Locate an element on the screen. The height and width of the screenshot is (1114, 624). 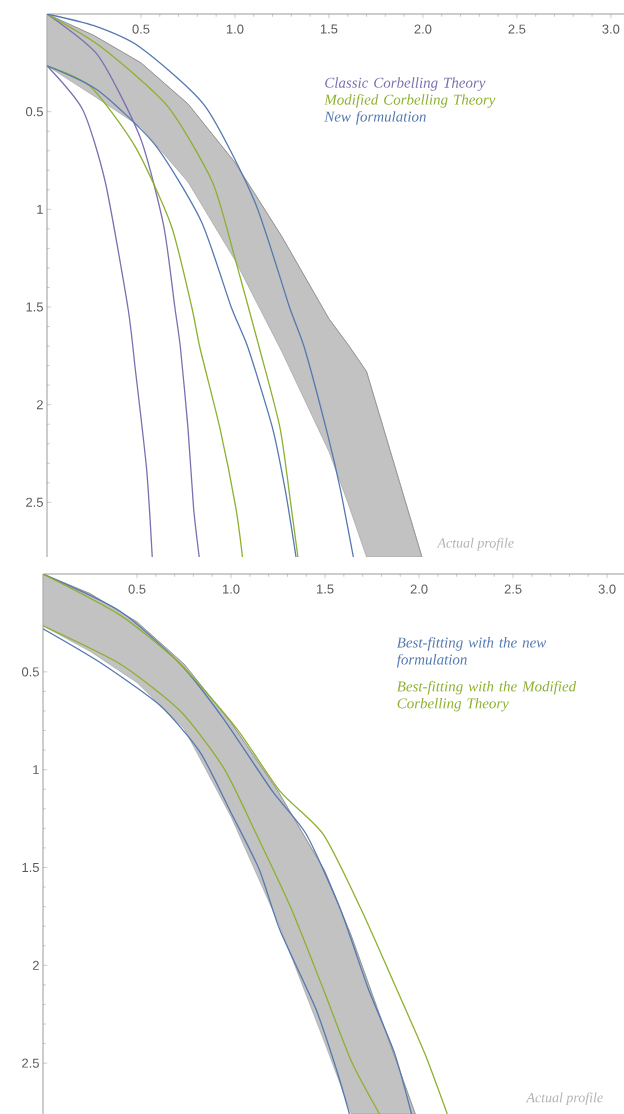
text: Classic Corbelling Theory is located at coordinates (405, 84).